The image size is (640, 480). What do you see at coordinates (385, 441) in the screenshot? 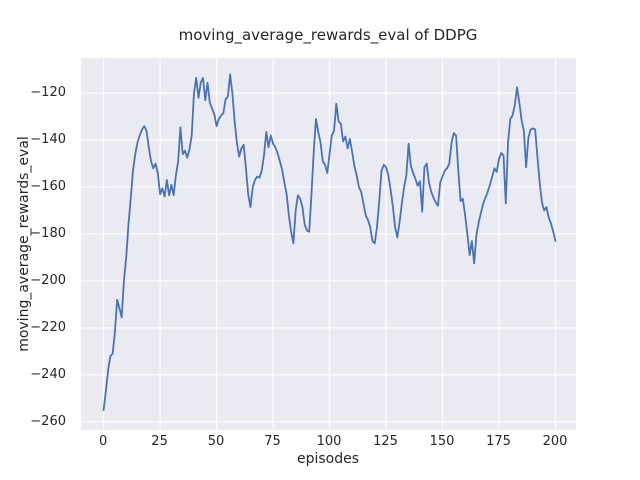
I see `x-tick-label: 125` at bounding box center [385, 441].